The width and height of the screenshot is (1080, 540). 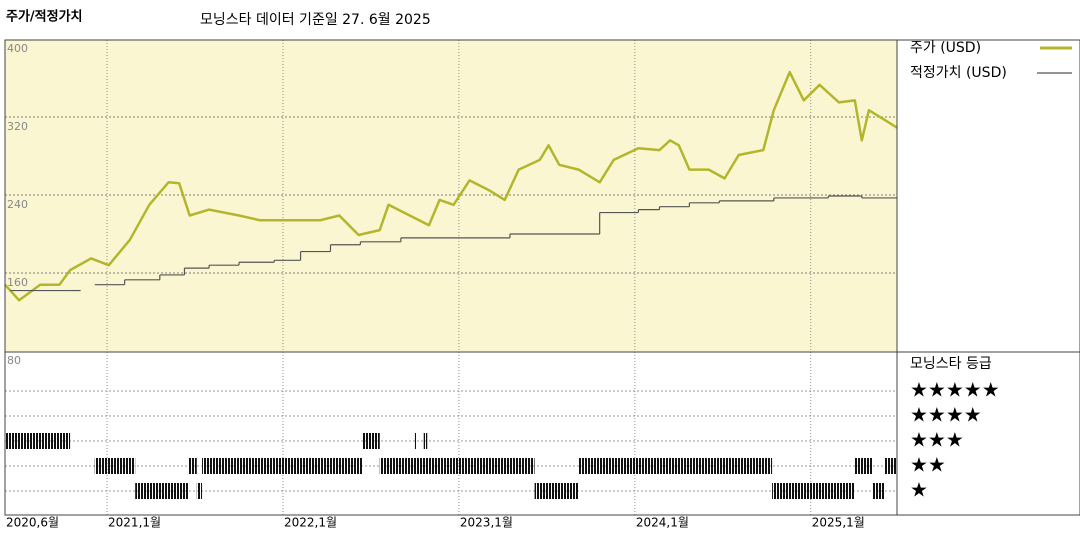 What do you see at coordinates (955, 390) in the screenshot?
I see `rating-level-label: ★★★★★` at bounding box center [955, 390].